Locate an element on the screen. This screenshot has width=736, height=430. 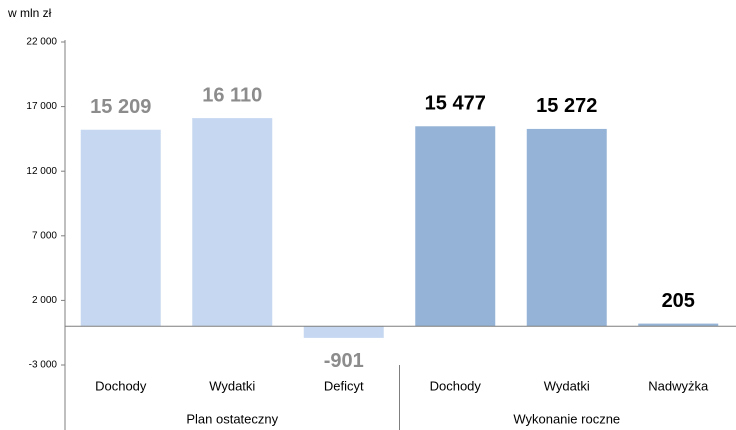
value-label: 15 272 is located at coordinates (566, 106).